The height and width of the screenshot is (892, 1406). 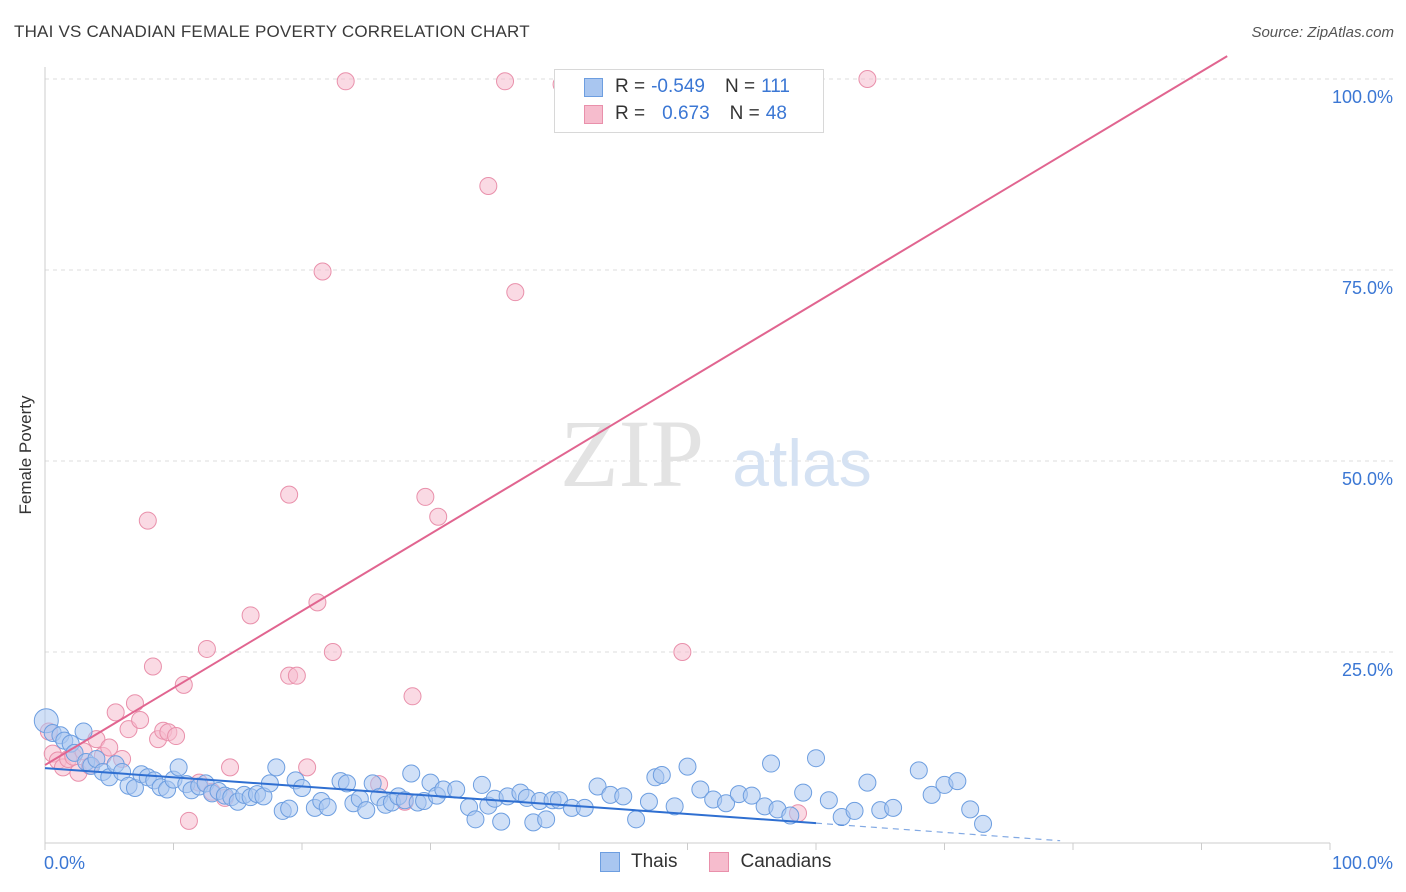 I want to click on thais-legend-label: Thais, so click(x=654, y=861).